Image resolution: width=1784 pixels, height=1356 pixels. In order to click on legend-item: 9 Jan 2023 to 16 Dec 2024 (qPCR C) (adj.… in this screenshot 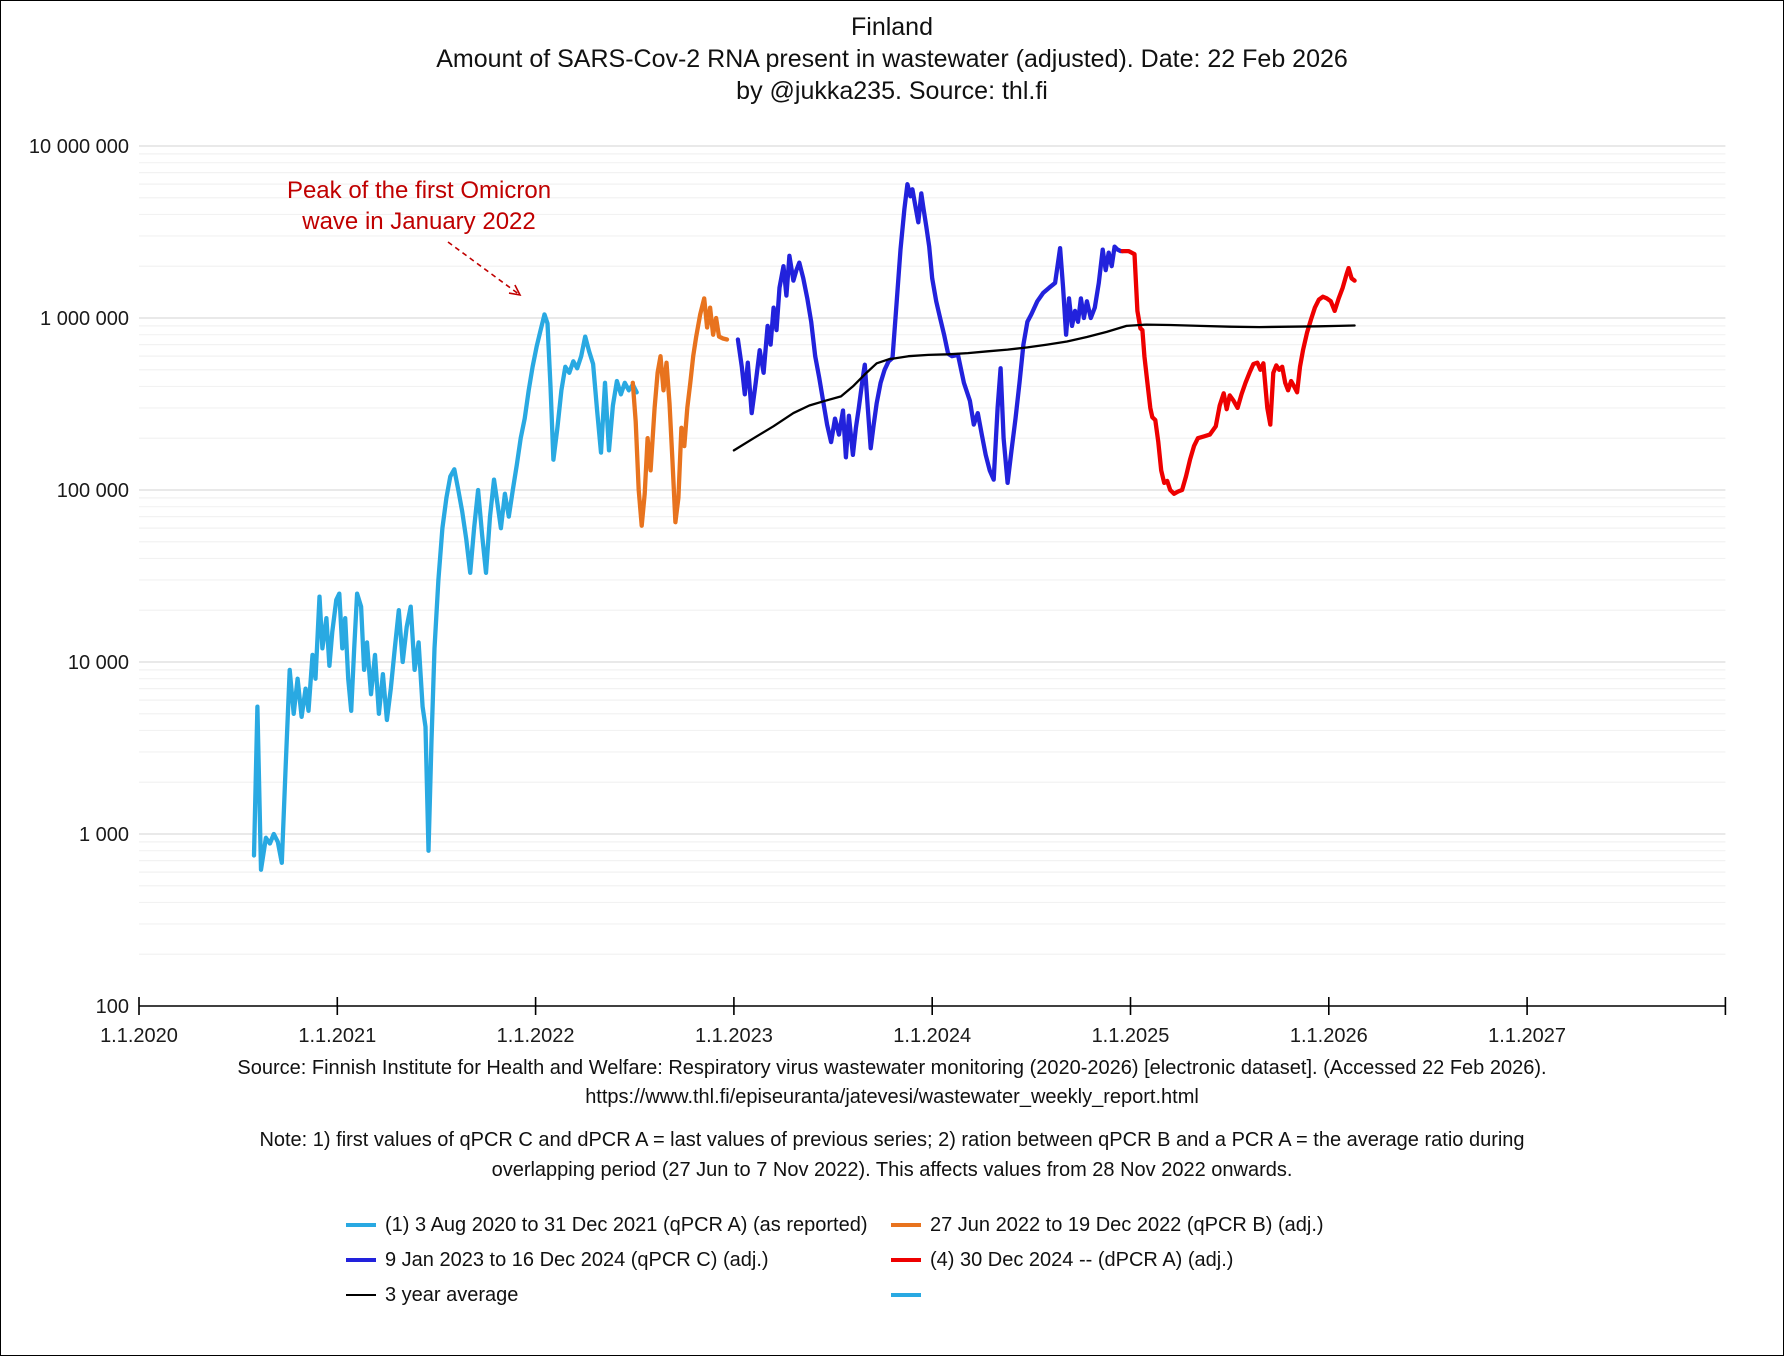, I will do `click(557, 1260)`.